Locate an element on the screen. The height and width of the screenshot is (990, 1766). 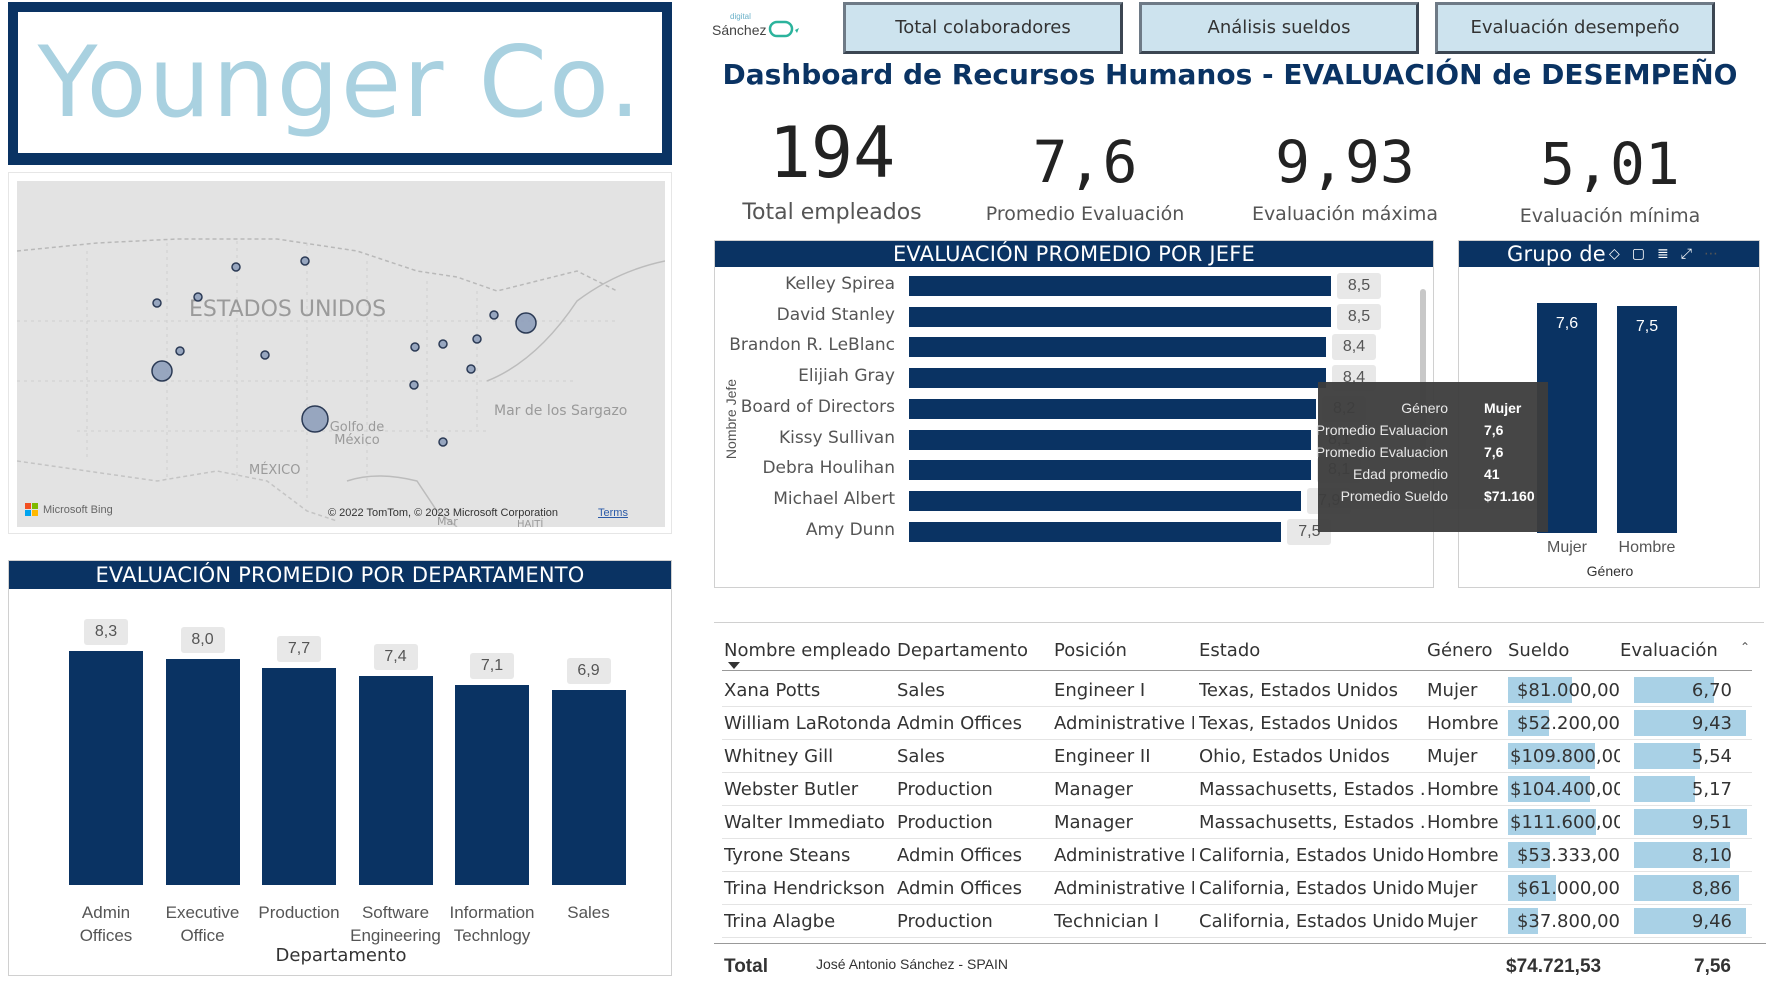
company-logo-frame: Younger Co. is located at coordinates (340, 82).